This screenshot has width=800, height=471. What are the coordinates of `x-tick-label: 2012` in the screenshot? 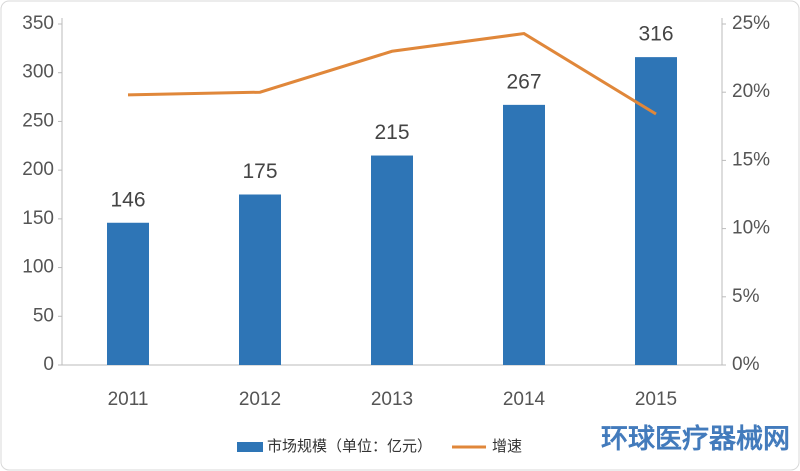 It's located at (260, 399).